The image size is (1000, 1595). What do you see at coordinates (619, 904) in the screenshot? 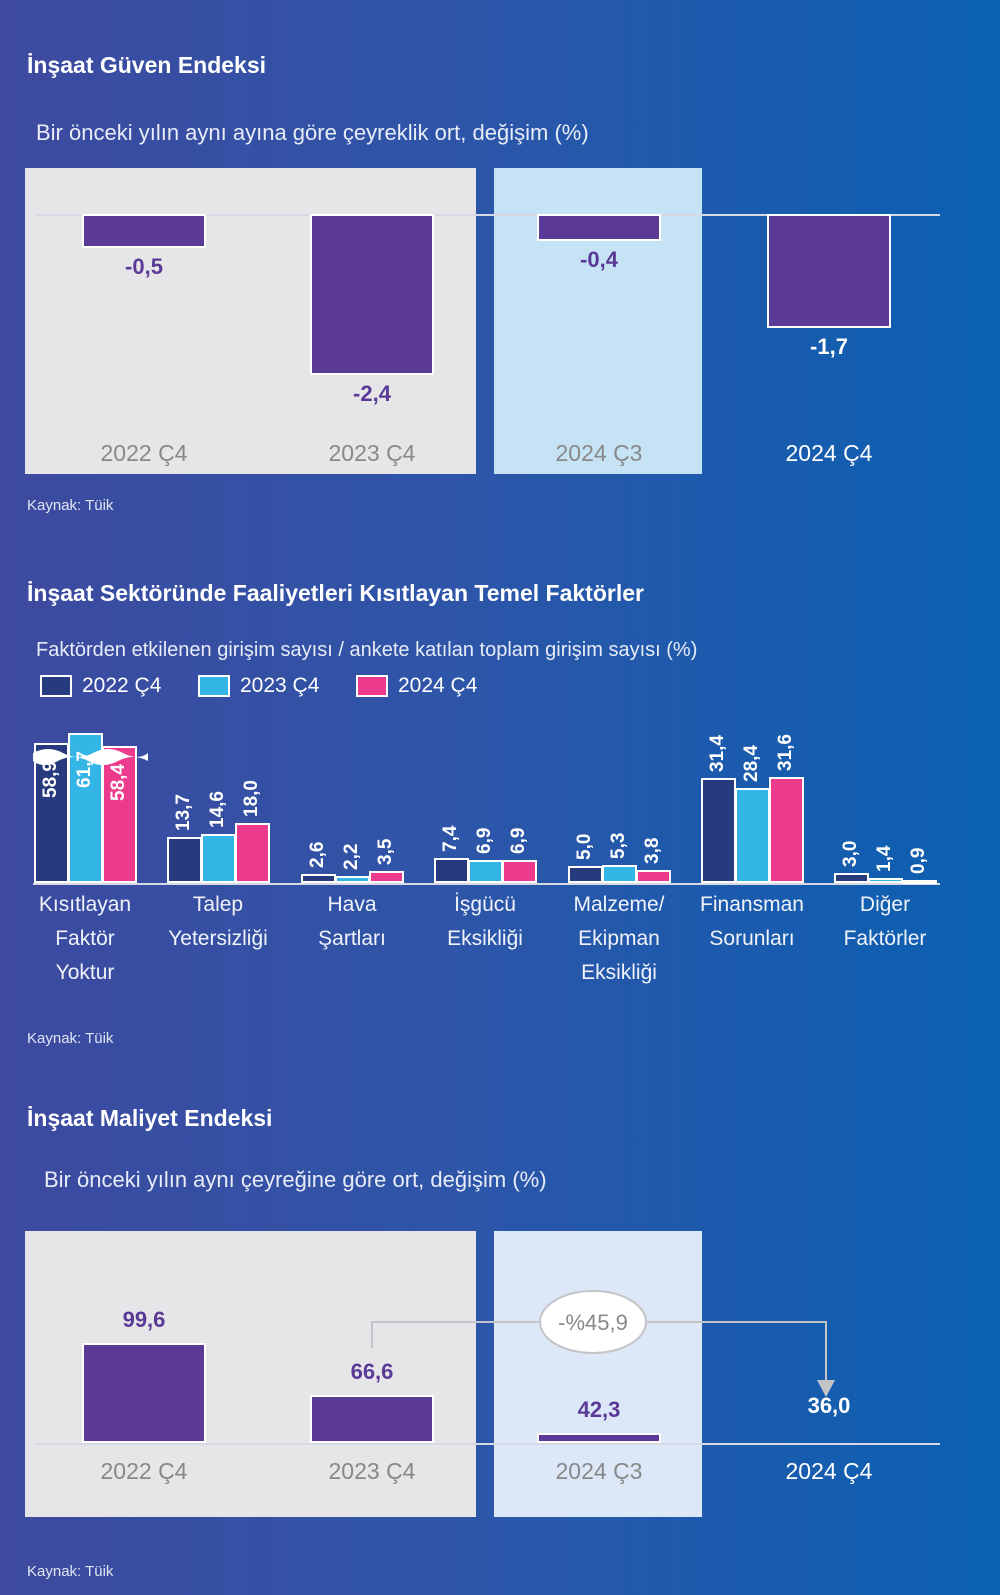
I see `x-tick-label-line: Malzeme/` at bounding box center [619, 904].